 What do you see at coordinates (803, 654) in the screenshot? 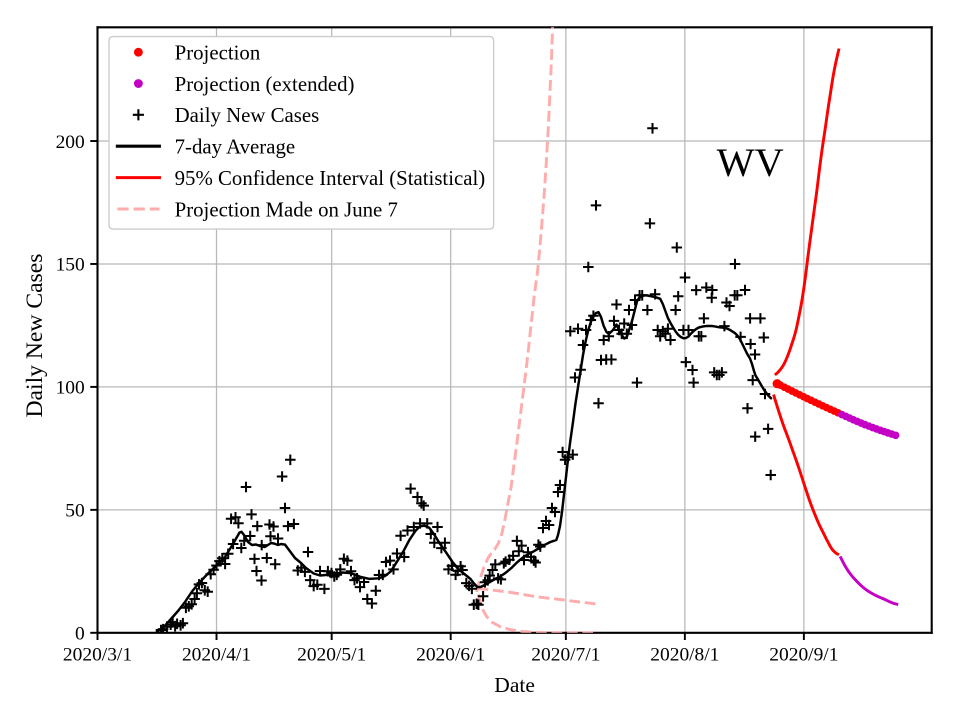
I see `svg-text: 2020/9/1` at bounding box center [803, 654].